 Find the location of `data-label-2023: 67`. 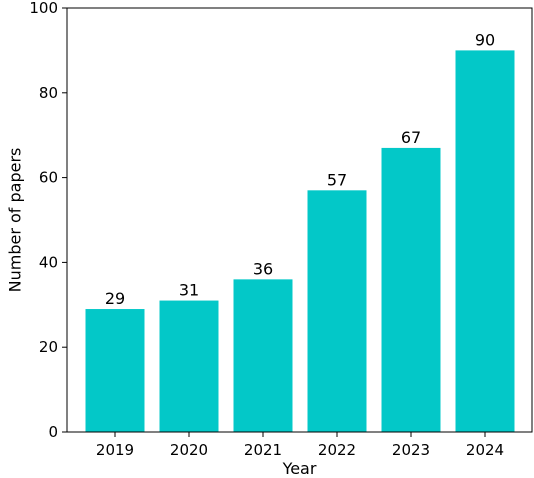

data-label-2023: 67 is located at coordinates (411, 137).